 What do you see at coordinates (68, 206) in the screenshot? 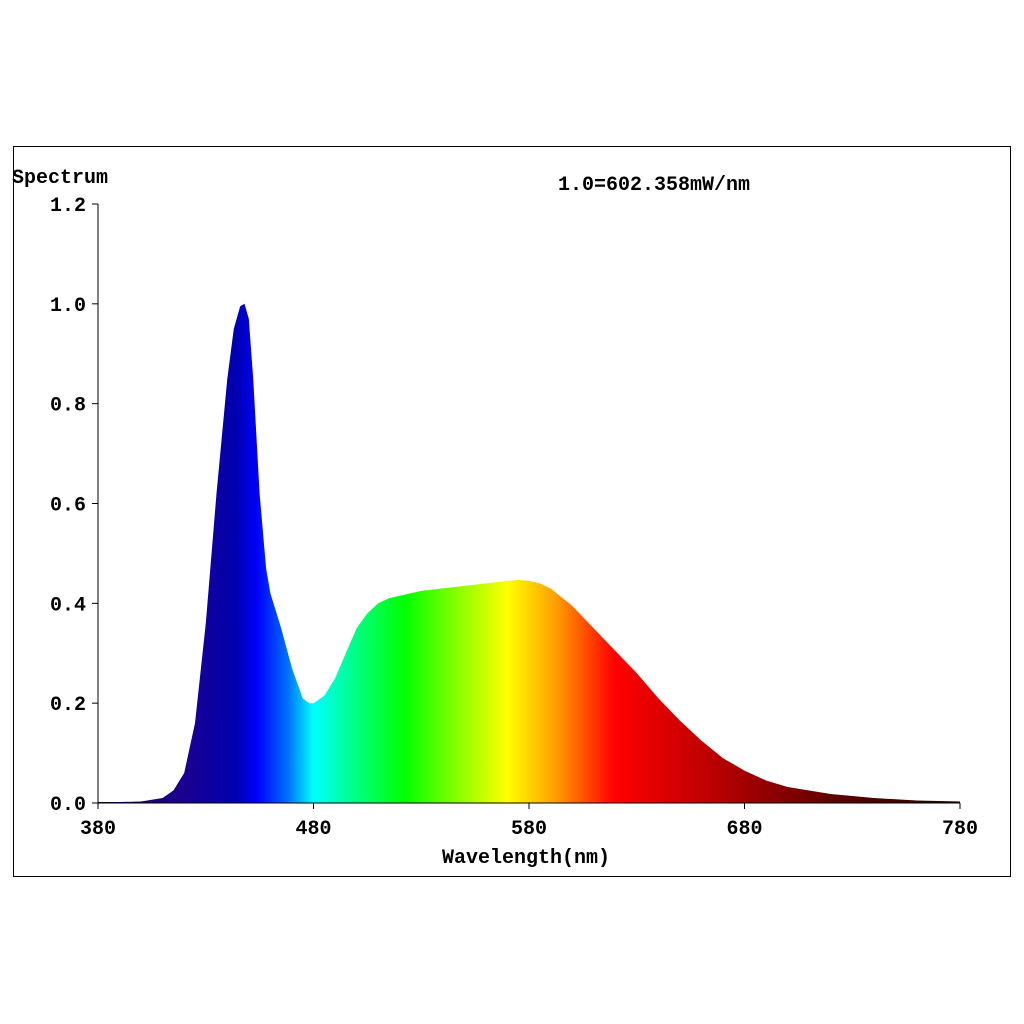
I see `y-tick-label: 1.2` at bounding box center [68, 206].